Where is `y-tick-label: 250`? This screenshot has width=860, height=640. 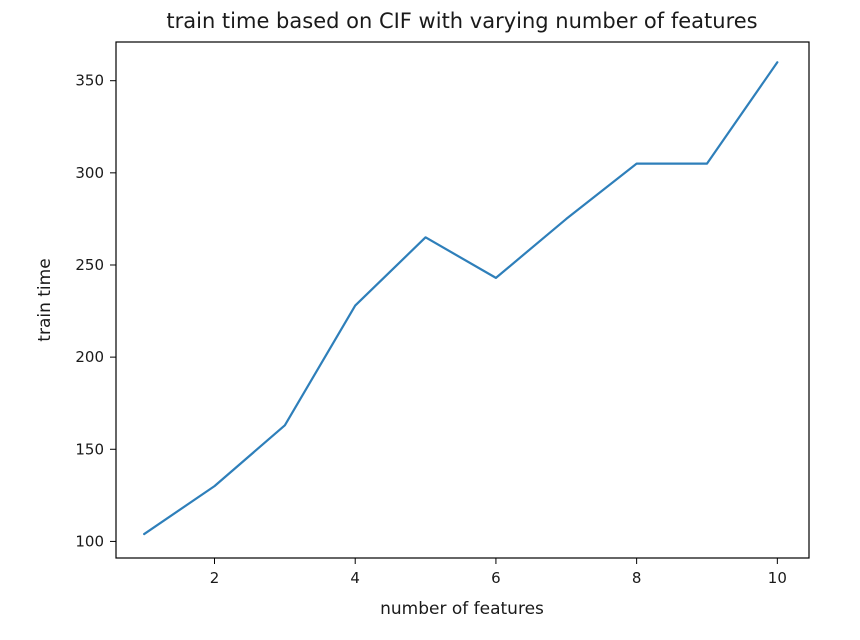
y-tick-label: 250 is located at coordinates (89, 265).